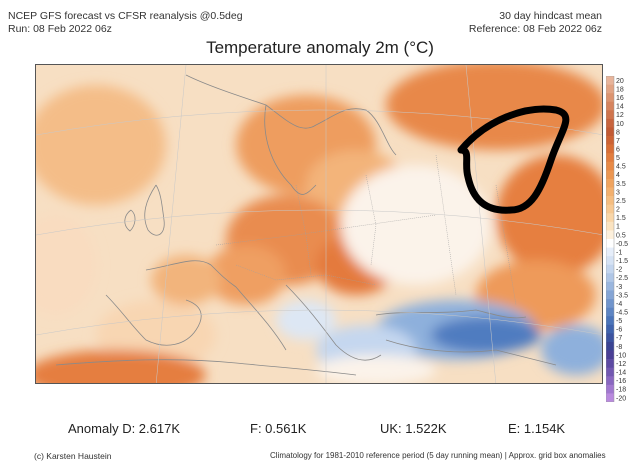 The height and width of the screenshot is (471, 640). I want to click on colorbar-tick-label: 4, so click(618, 175).